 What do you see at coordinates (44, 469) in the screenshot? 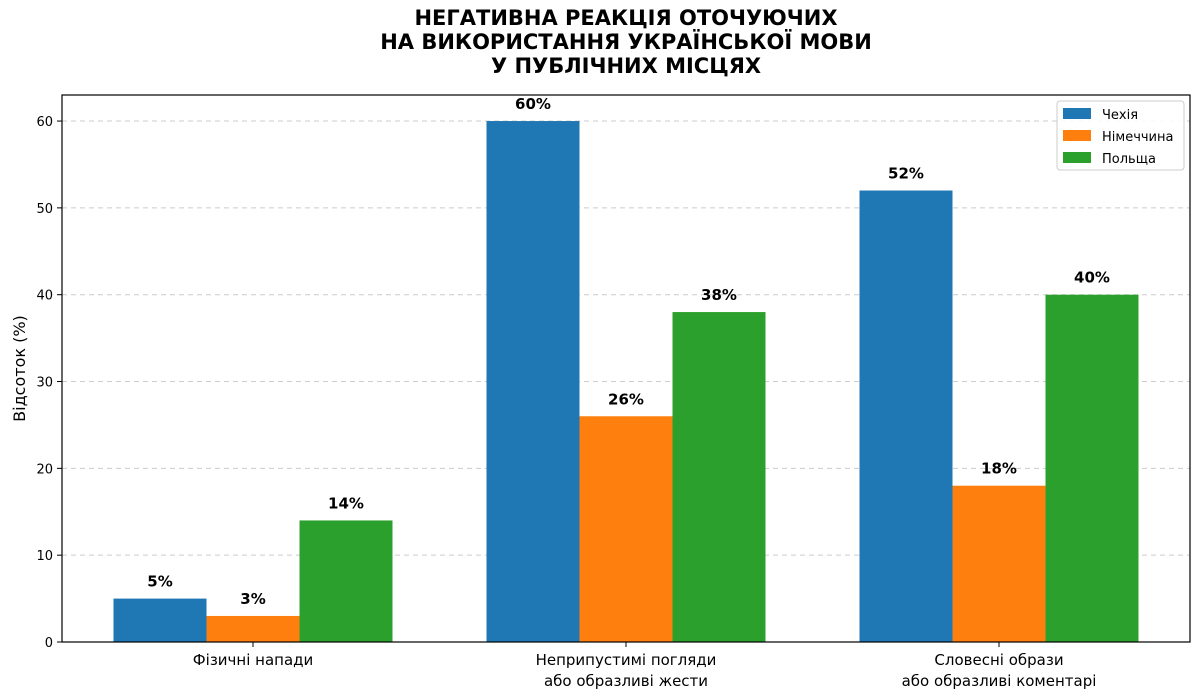
I see `y-tick-label: 20` at bounding box center [44, 469].